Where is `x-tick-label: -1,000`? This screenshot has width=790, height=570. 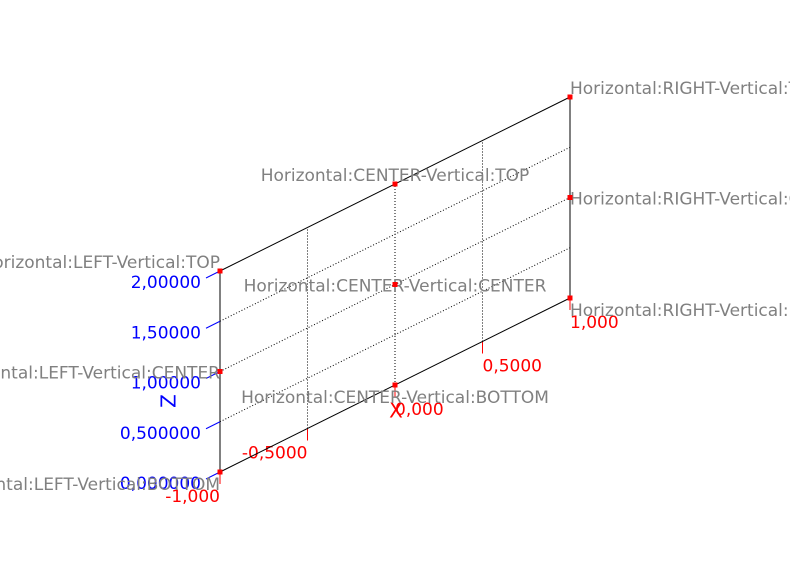 x-tick-label: -1,000 is located at coordinates (192, 497).